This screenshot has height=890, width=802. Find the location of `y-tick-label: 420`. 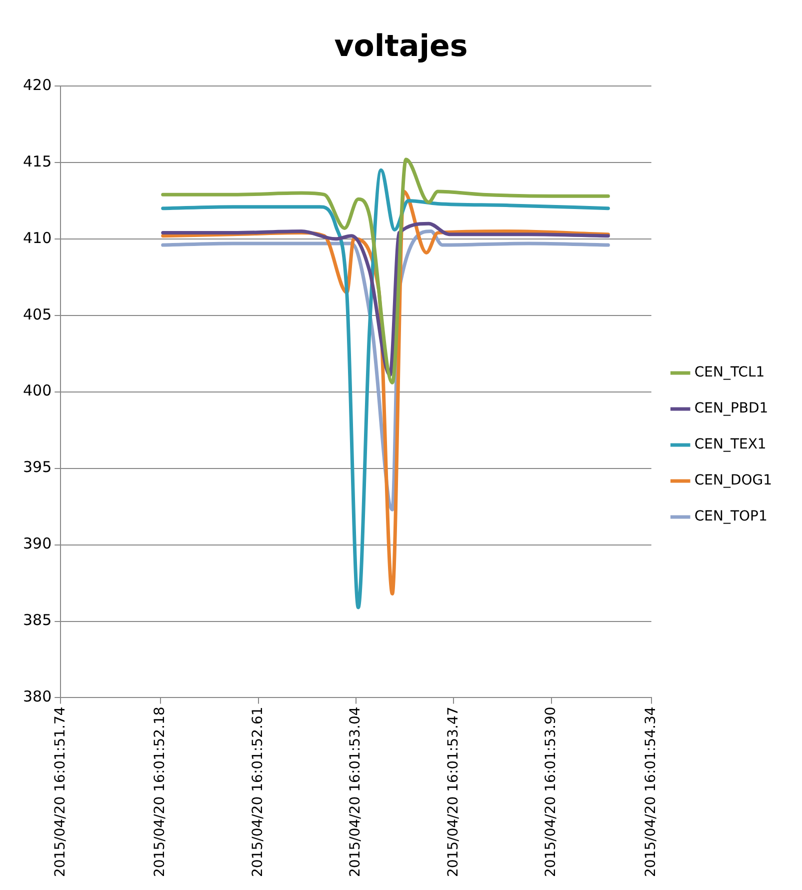

y-tick-label: 420 is located at coordinates (37, 85).